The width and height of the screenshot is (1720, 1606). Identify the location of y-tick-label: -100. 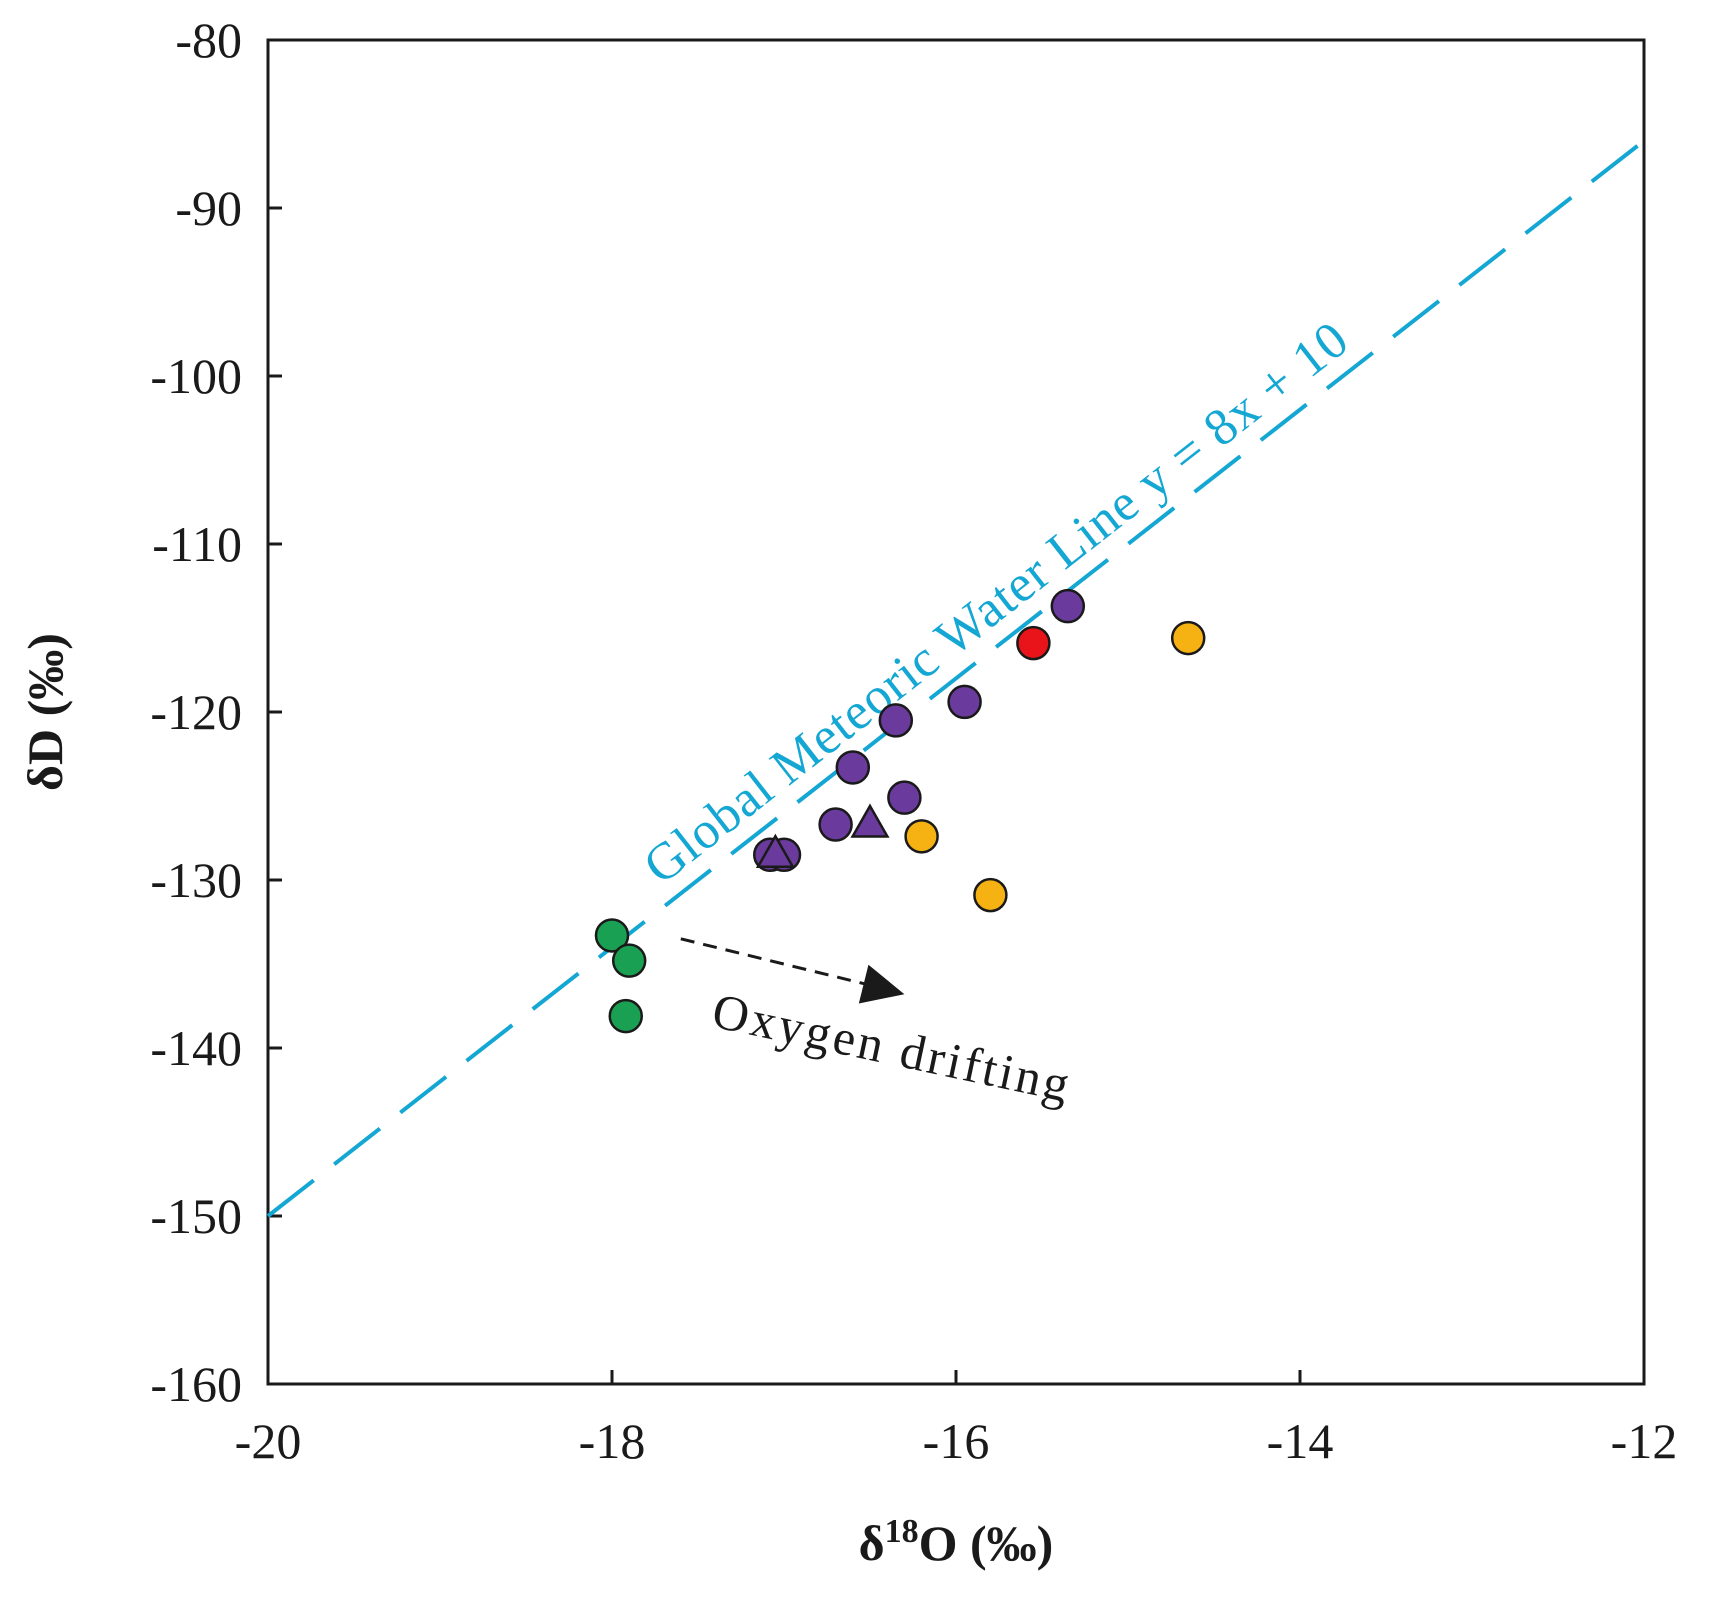
(196, 376).